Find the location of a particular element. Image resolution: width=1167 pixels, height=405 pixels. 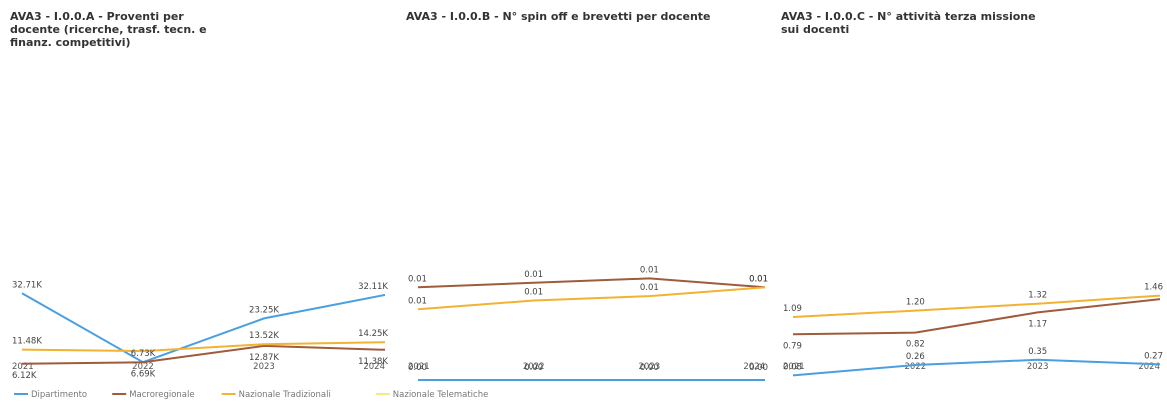

chart-title-line: sui docenti is located at coordinates (815, 29).